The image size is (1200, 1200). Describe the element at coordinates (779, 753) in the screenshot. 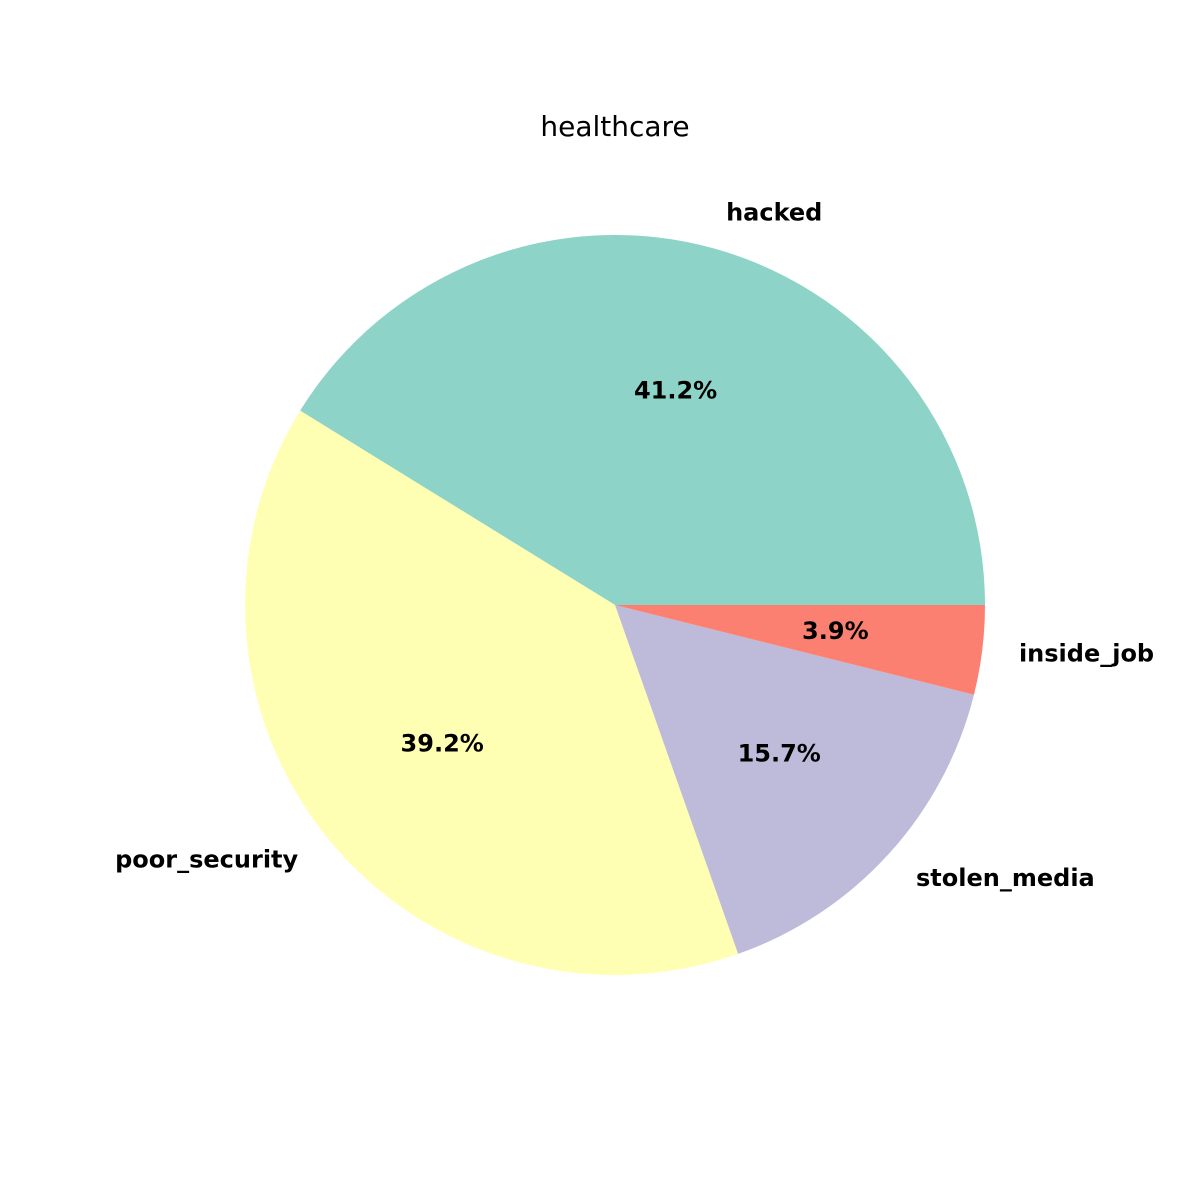

I see `slice-percent-stolen_media: 15.7%` at that location.